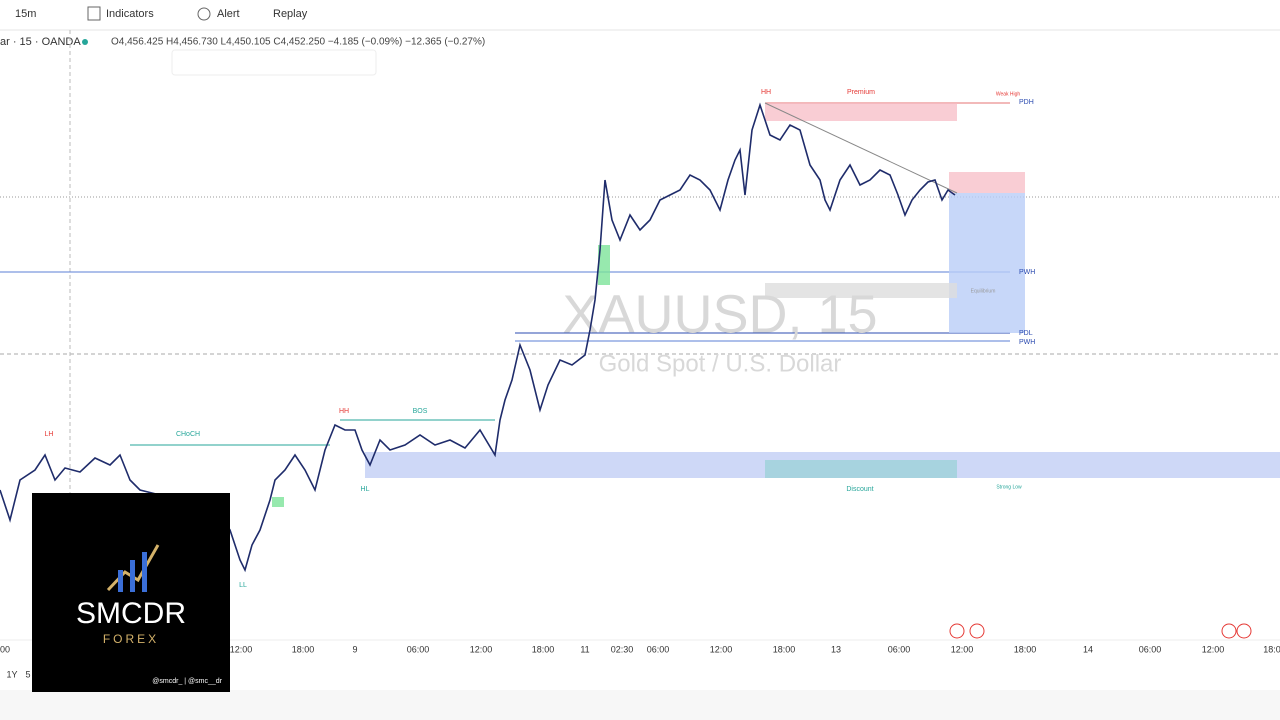  What do you see at coordinates (861, 469) in the screenshot?
I see `discount-zone` at bounding box center [861, 469].